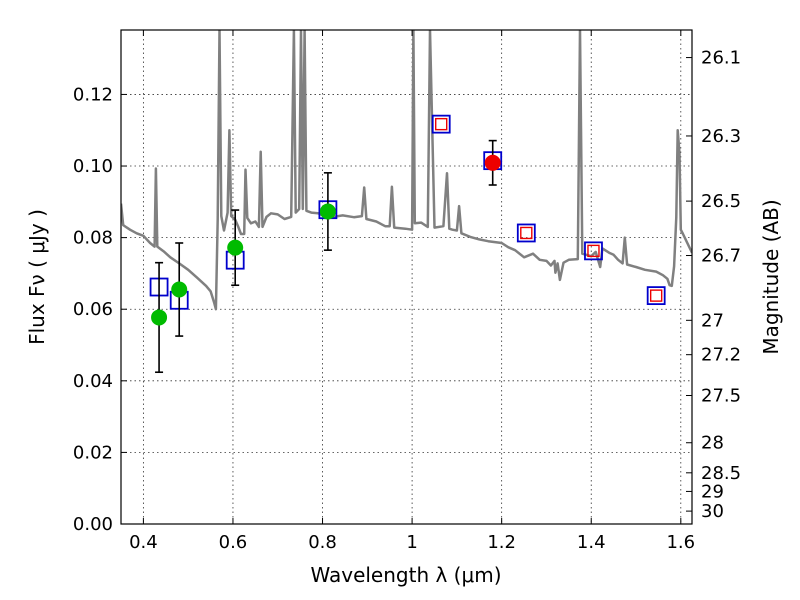 The width and height of the screenshot is (800, 600). What do you see at coordinates (405, 575) in the screenshot?
I see `x-axis-label: Wavelength λ (μm)` at bounding box center [405, 575].